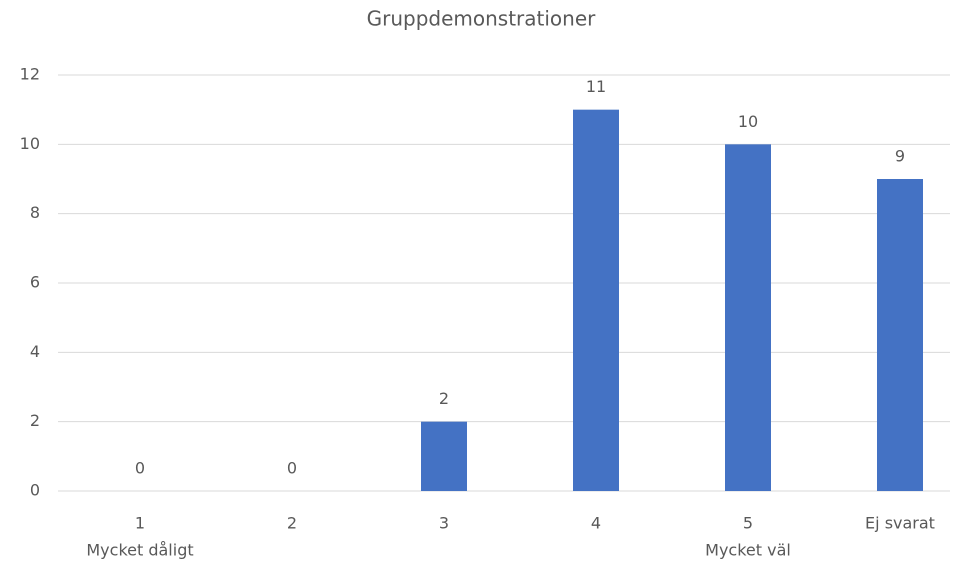 This screenshot has height=568, width=962. What do you see at coordinates (35, 490) in the screenshot?
I see `y-tick-label: 0` at bounding box center [35, 490].